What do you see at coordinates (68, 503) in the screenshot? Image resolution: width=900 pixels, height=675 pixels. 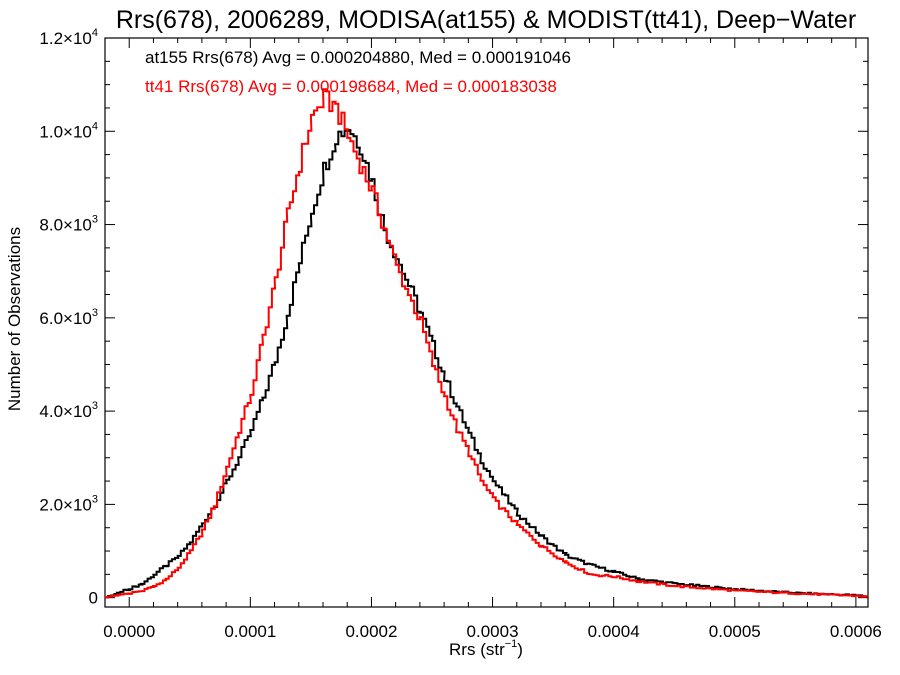 I see `y-tick-label: 2.0×10³` at bounding box center [68, 503].